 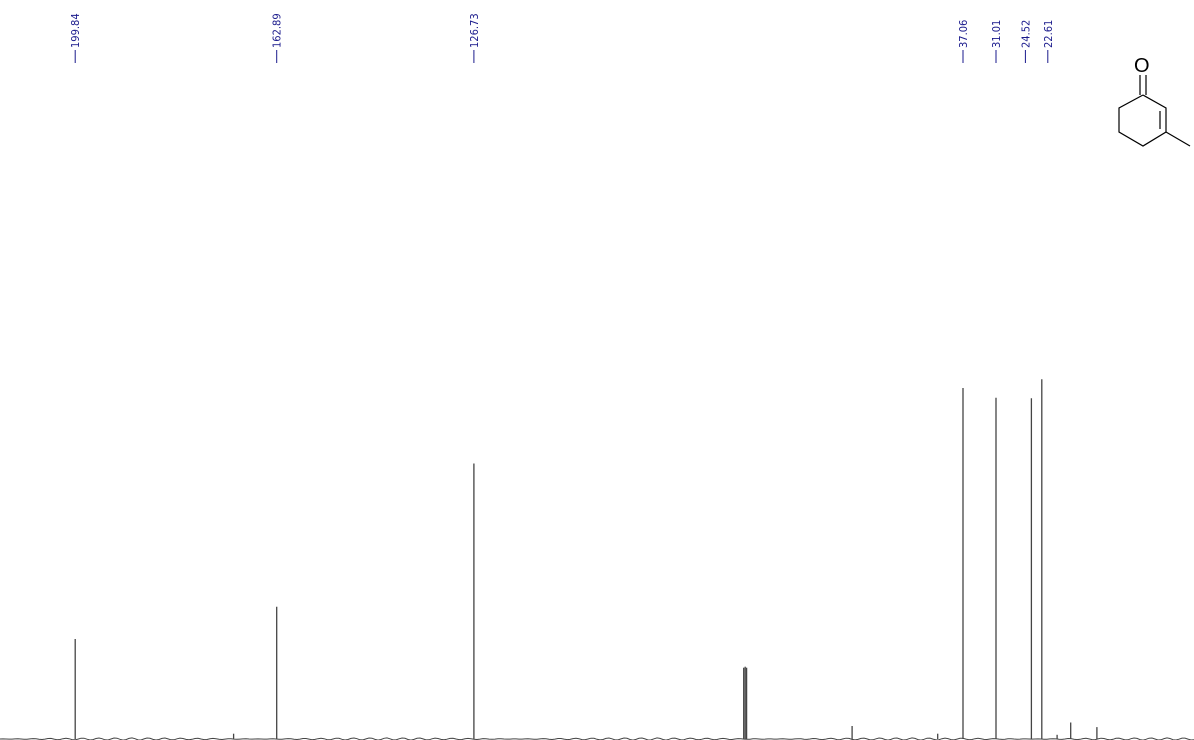 I want to click on peak-label-126-73: 126.73, so click(x=474, y=38).